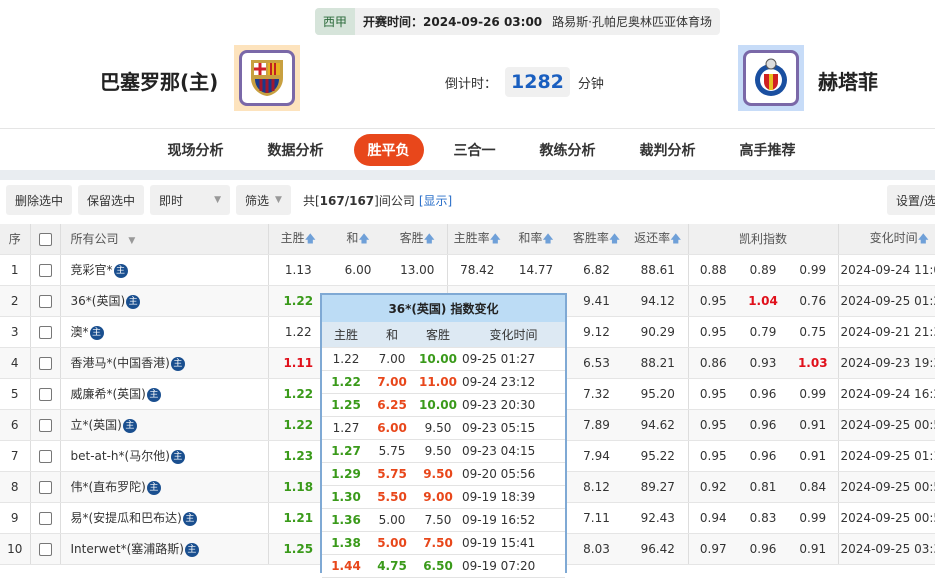 Image resolution: width=935 pixels, height=578 pixels. I want to click on popup-away: 11.00, so click(438, 382).